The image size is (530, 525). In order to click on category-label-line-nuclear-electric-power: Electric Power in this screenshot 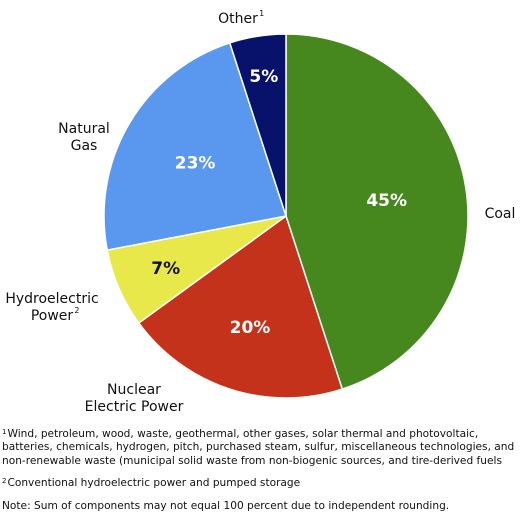, I will do `click(134, 407)`.